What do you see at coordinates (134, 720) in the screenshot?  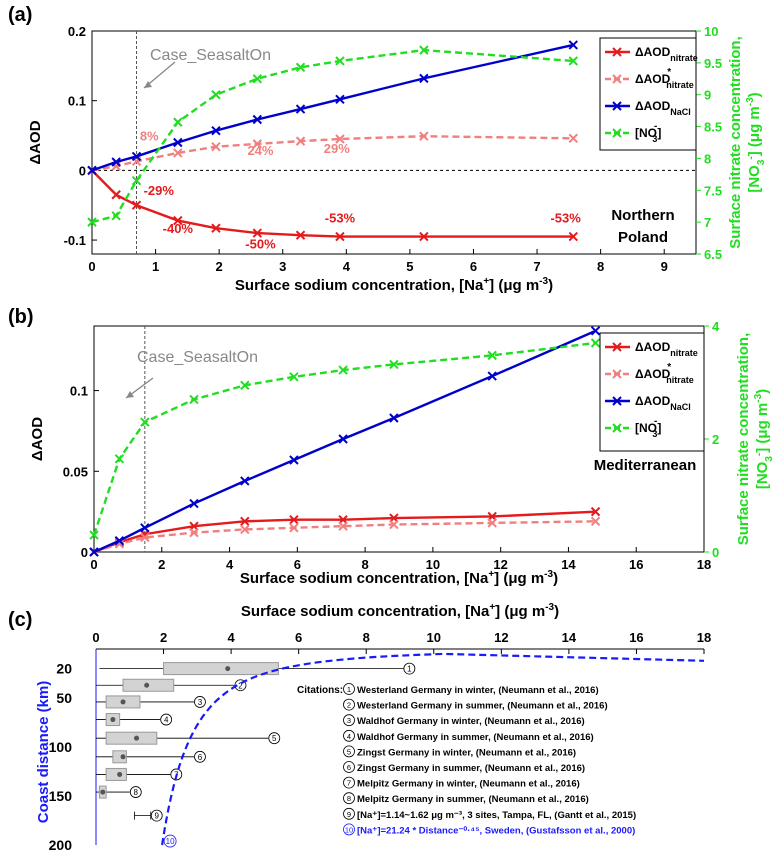 I see `box-4: 4` at bounding box center [134, 720].